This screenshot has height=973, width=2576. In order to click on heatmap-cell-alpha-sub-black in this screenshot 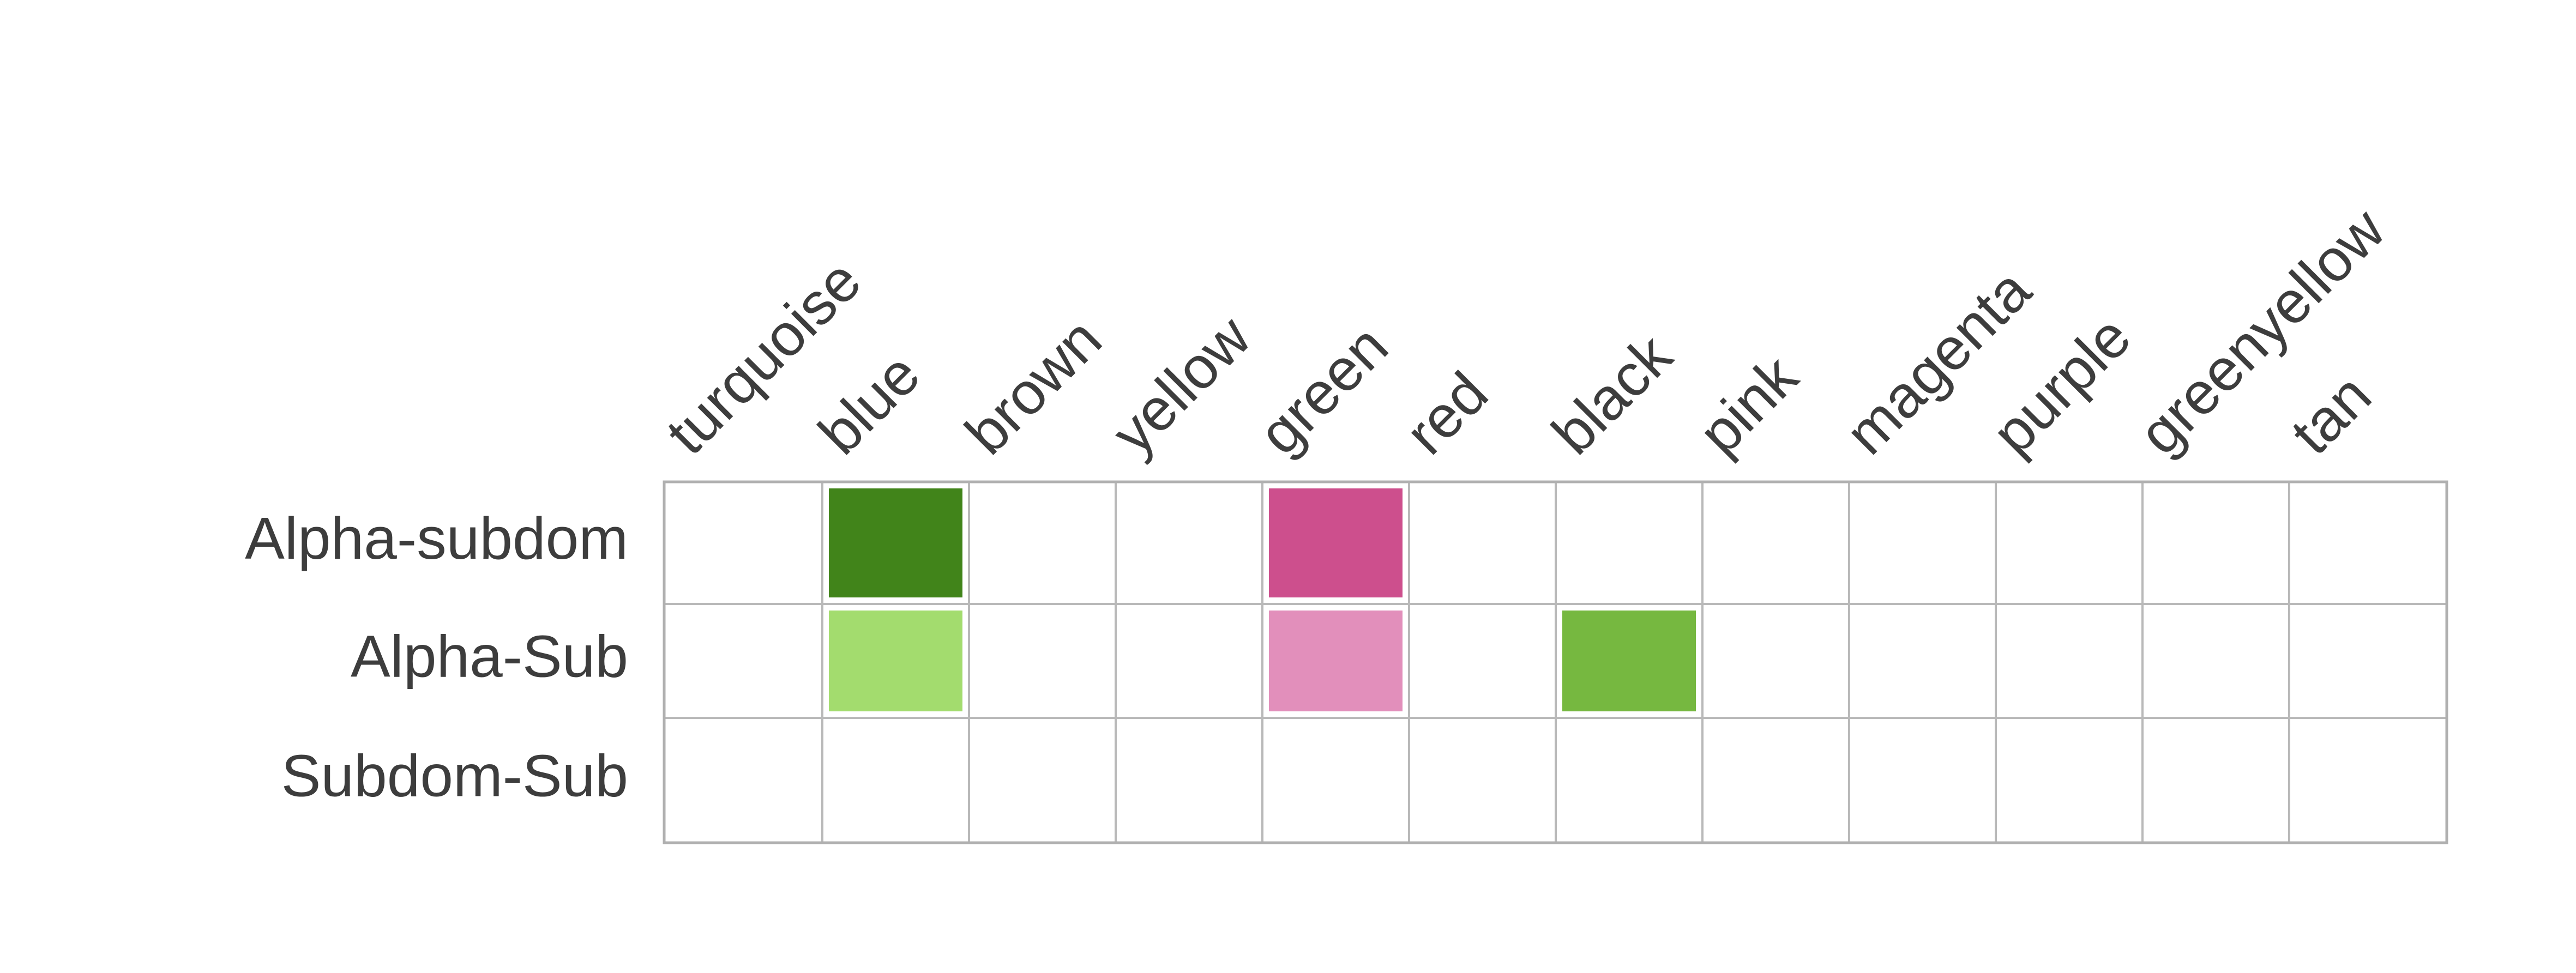, I will do `click(1629, 661)`.